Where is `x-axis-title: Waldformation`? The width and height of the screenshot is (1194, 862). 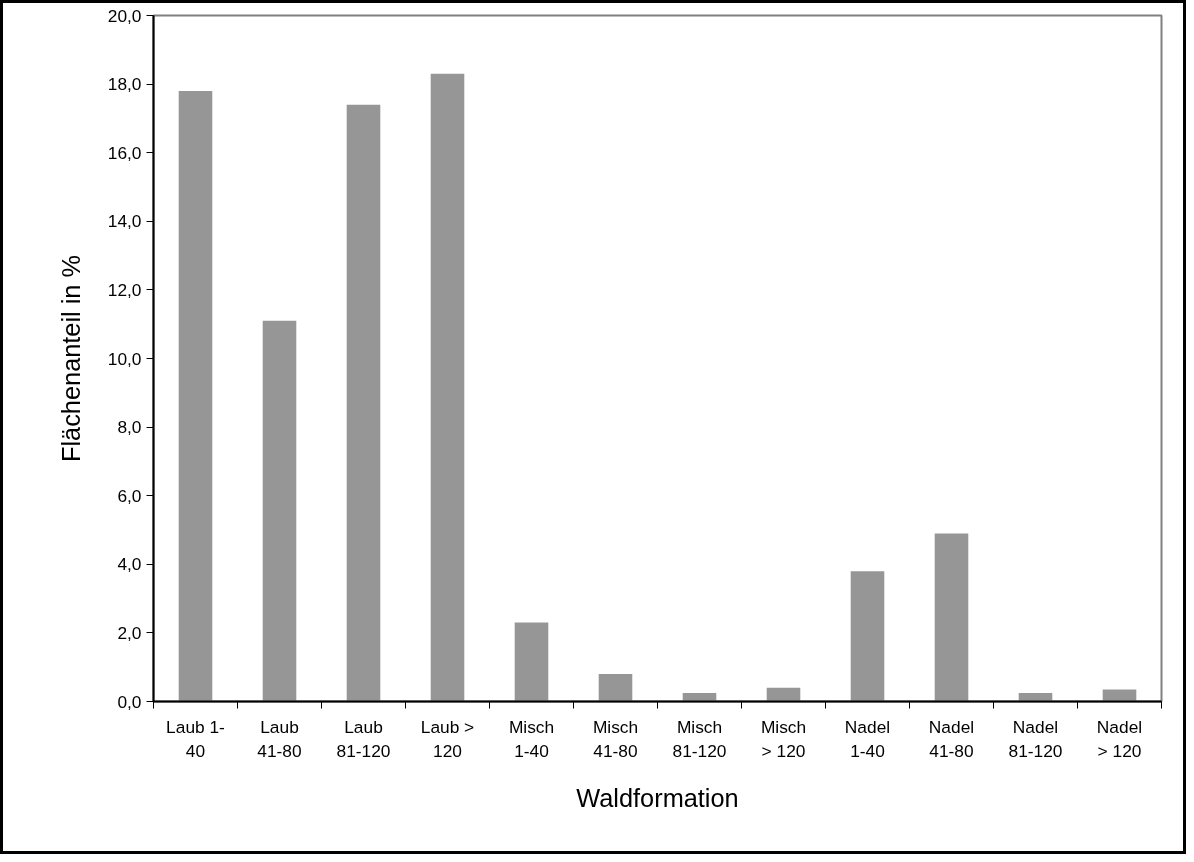 x-axis-title: Waldformation is located at coordinates (657, 797).